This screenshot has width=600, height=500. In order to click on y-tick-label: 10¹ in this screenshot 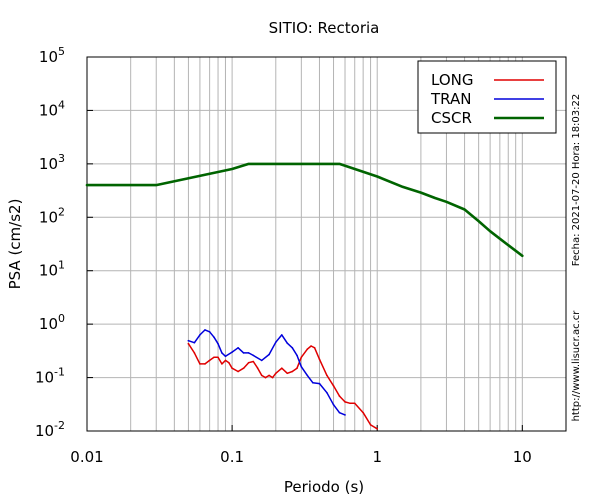, I will do `click(52, 269)`.